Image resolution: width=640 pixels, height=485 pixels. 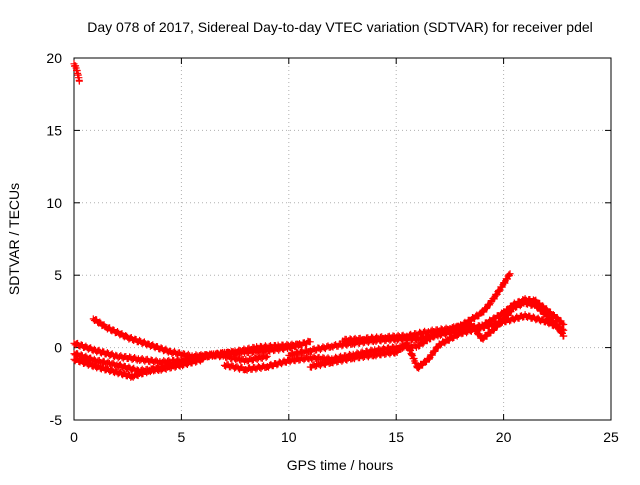 I want to click on x-tick-label: 0, so click(x=74, y=437).